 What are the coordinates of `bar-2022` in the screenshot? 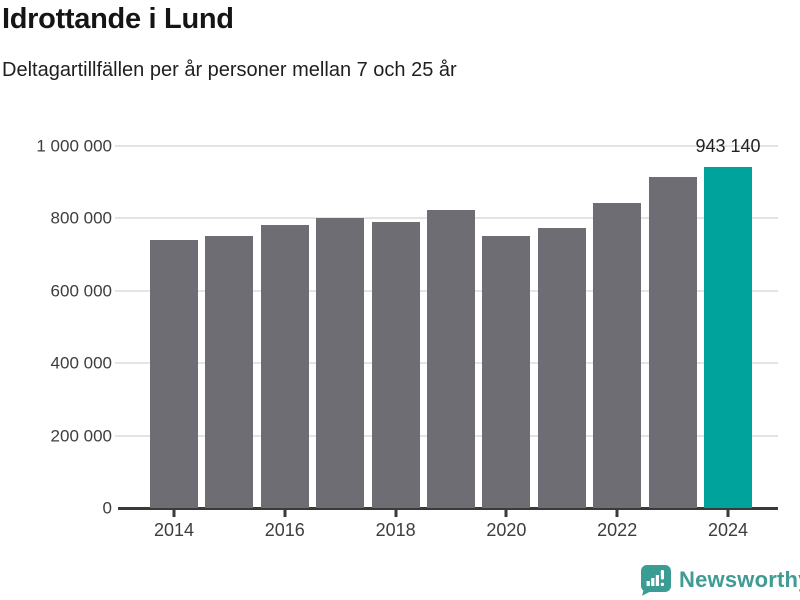 It's located at (617, 355).